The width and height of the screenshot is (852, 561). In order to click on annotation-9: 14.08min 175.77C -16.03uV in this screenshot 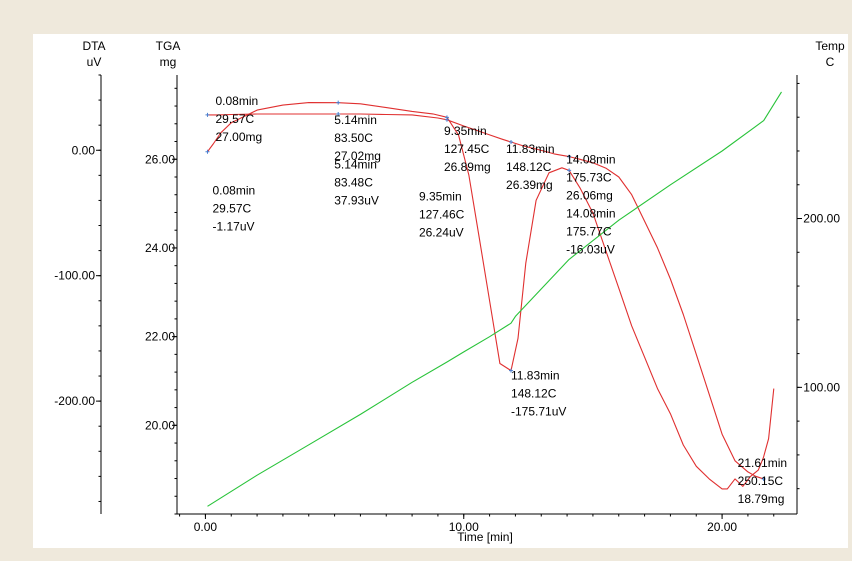, I will do `click(590, 231)`.